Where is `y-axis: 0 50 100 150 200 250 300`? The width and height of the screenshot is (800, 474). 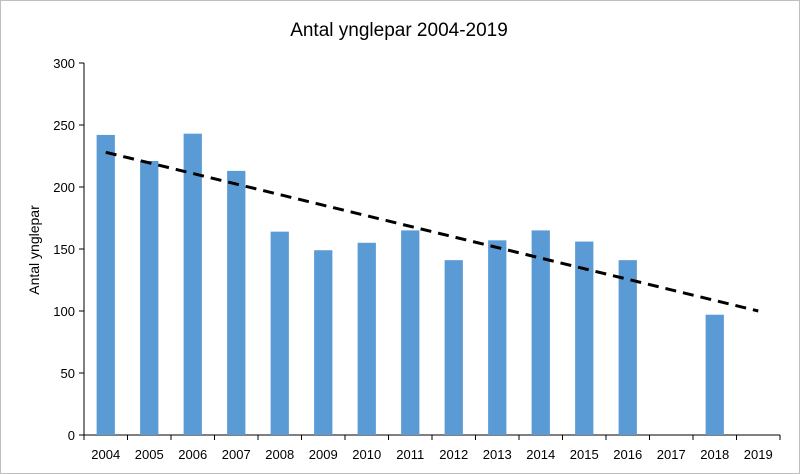 y-axis: 0 50 100 150 200 250 300 is located at coordinates (69, 249).